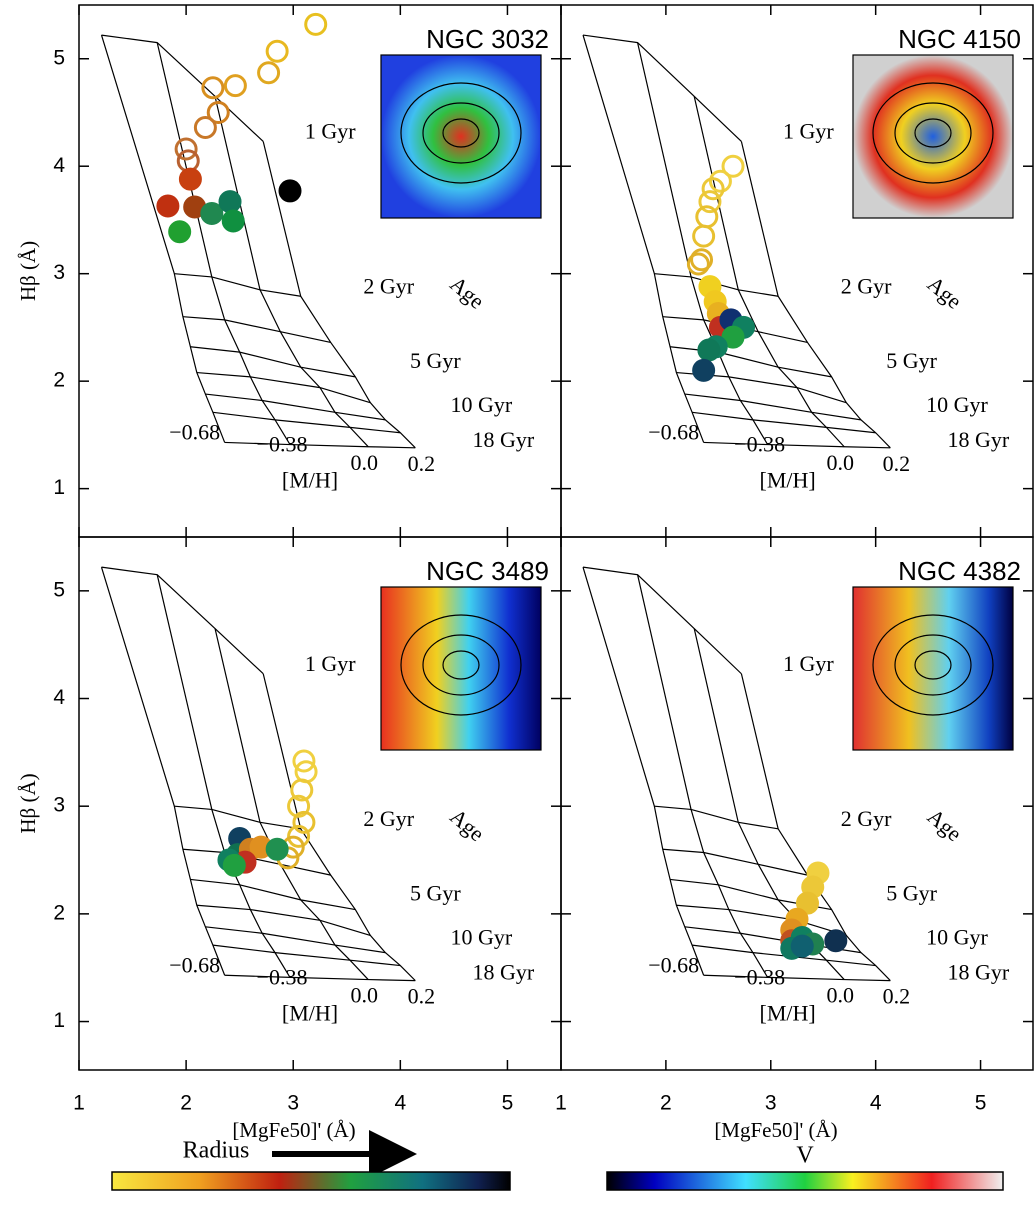 The image size is (1035, 1221). I want to click on panel-title: NGC 3489, so click(487, 571).